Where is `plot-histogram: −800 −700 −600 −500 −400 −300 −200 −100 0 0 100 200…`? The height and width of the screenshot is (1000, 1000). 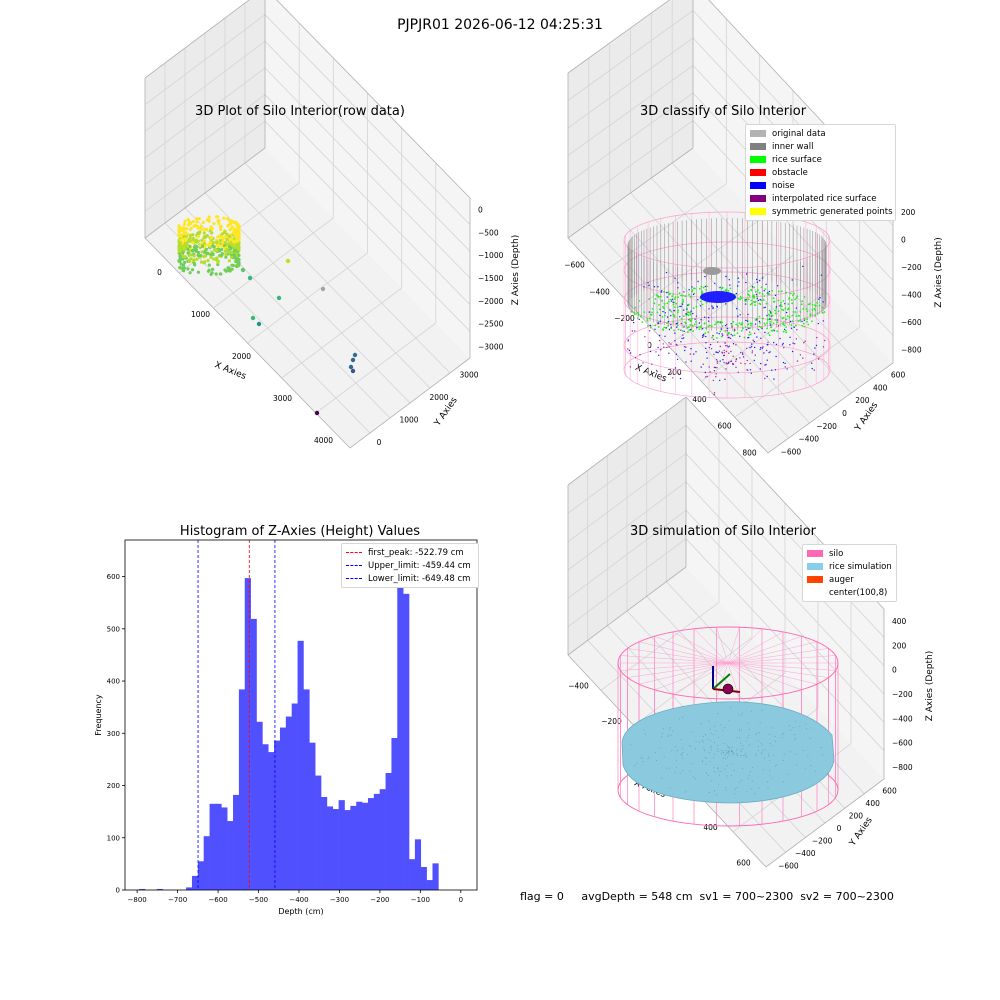
plot-histogram: −800 −700 −600 −500 −400 −300 −200 −100 0 0 100 200… is located at coordinates (286, 727).